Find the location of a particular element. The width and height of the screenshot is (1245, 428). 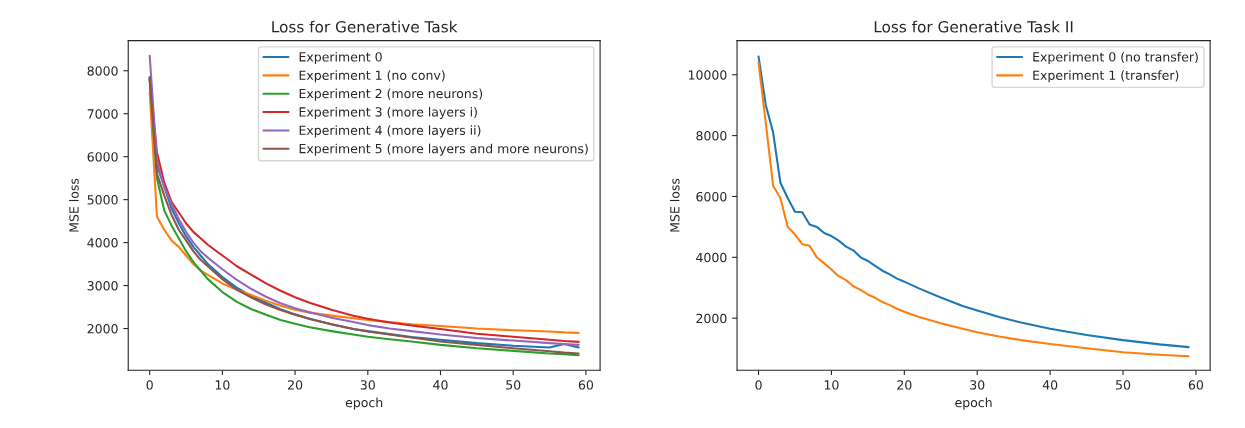

legend-label: Experiment 2 (more neurons) is located at coordinates (391, 94).